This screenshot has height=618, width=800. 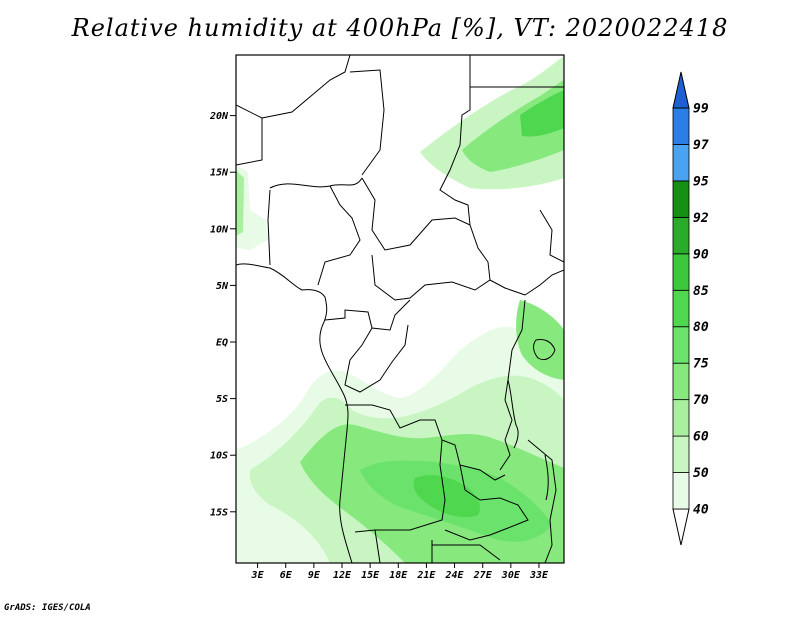 What do you see at coordinates (370, 575) in the screenshot?
I see `lon-label: 15E` at bounding box center [370, 575].